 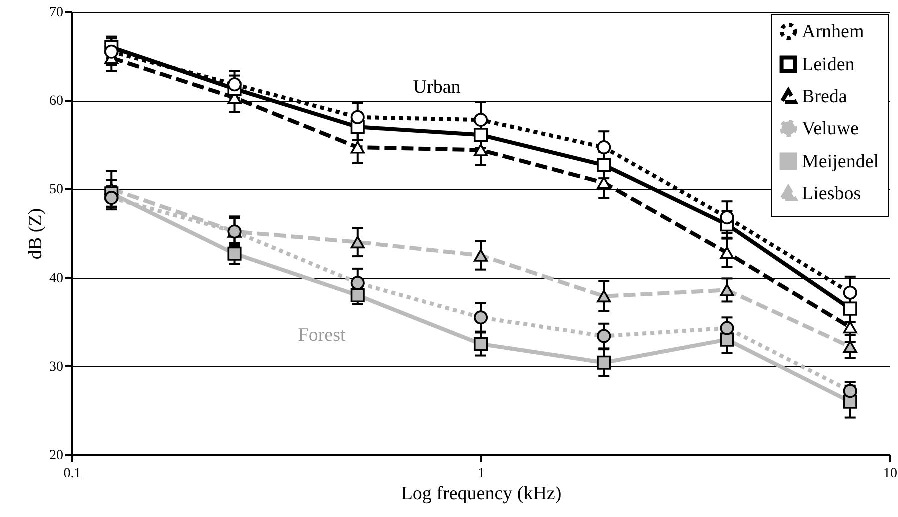 What do you see at coordinates (833, 32) in the screenshot?
I see `legend-label: Arnhem` at bounding box center [833, 32].